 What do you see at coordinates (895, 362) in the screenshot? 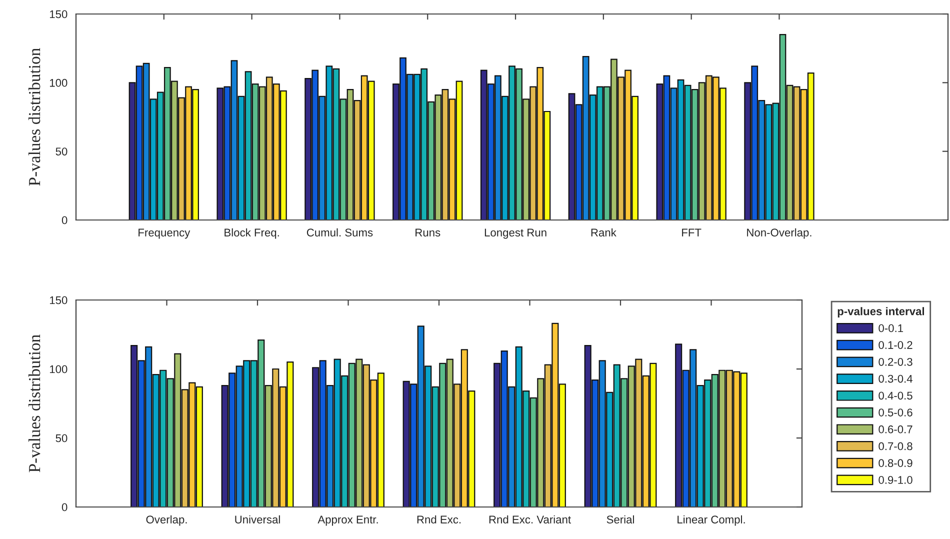
I see `legend-label: 0.2-0.3` at bounding box center [895, 362].